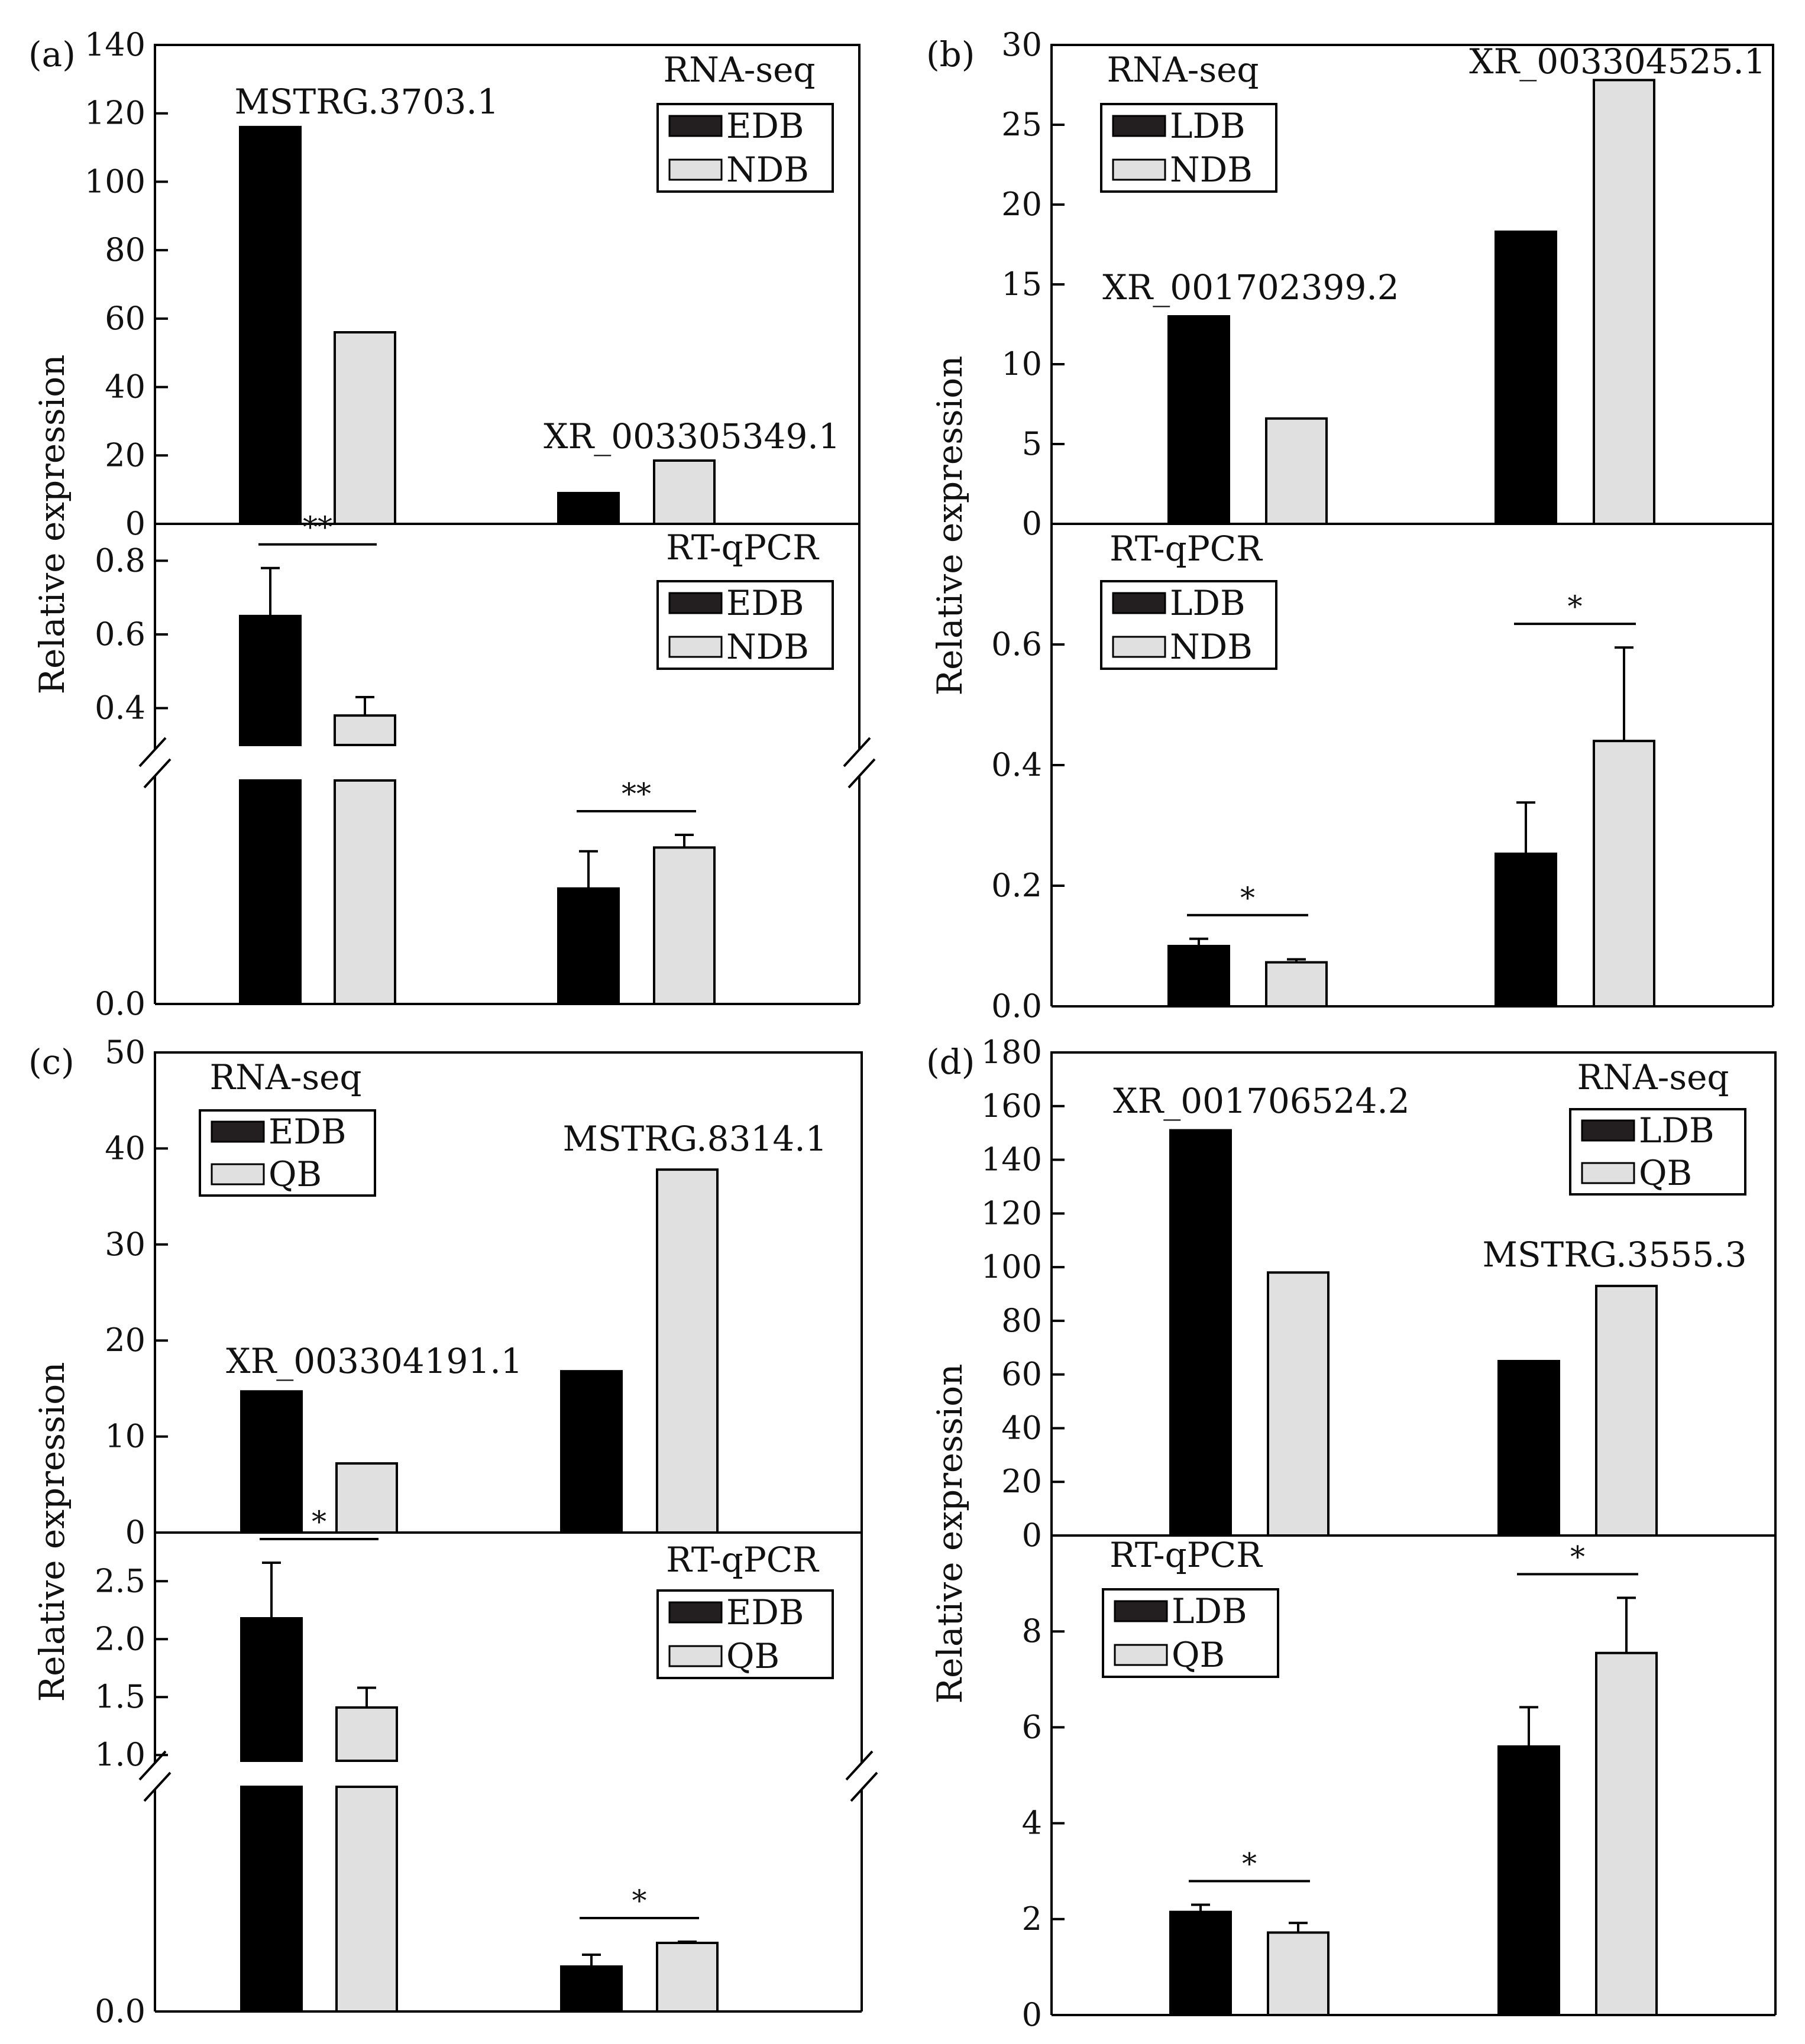  I want to click on y-tick-label: 2.0, so click(120, 1638).